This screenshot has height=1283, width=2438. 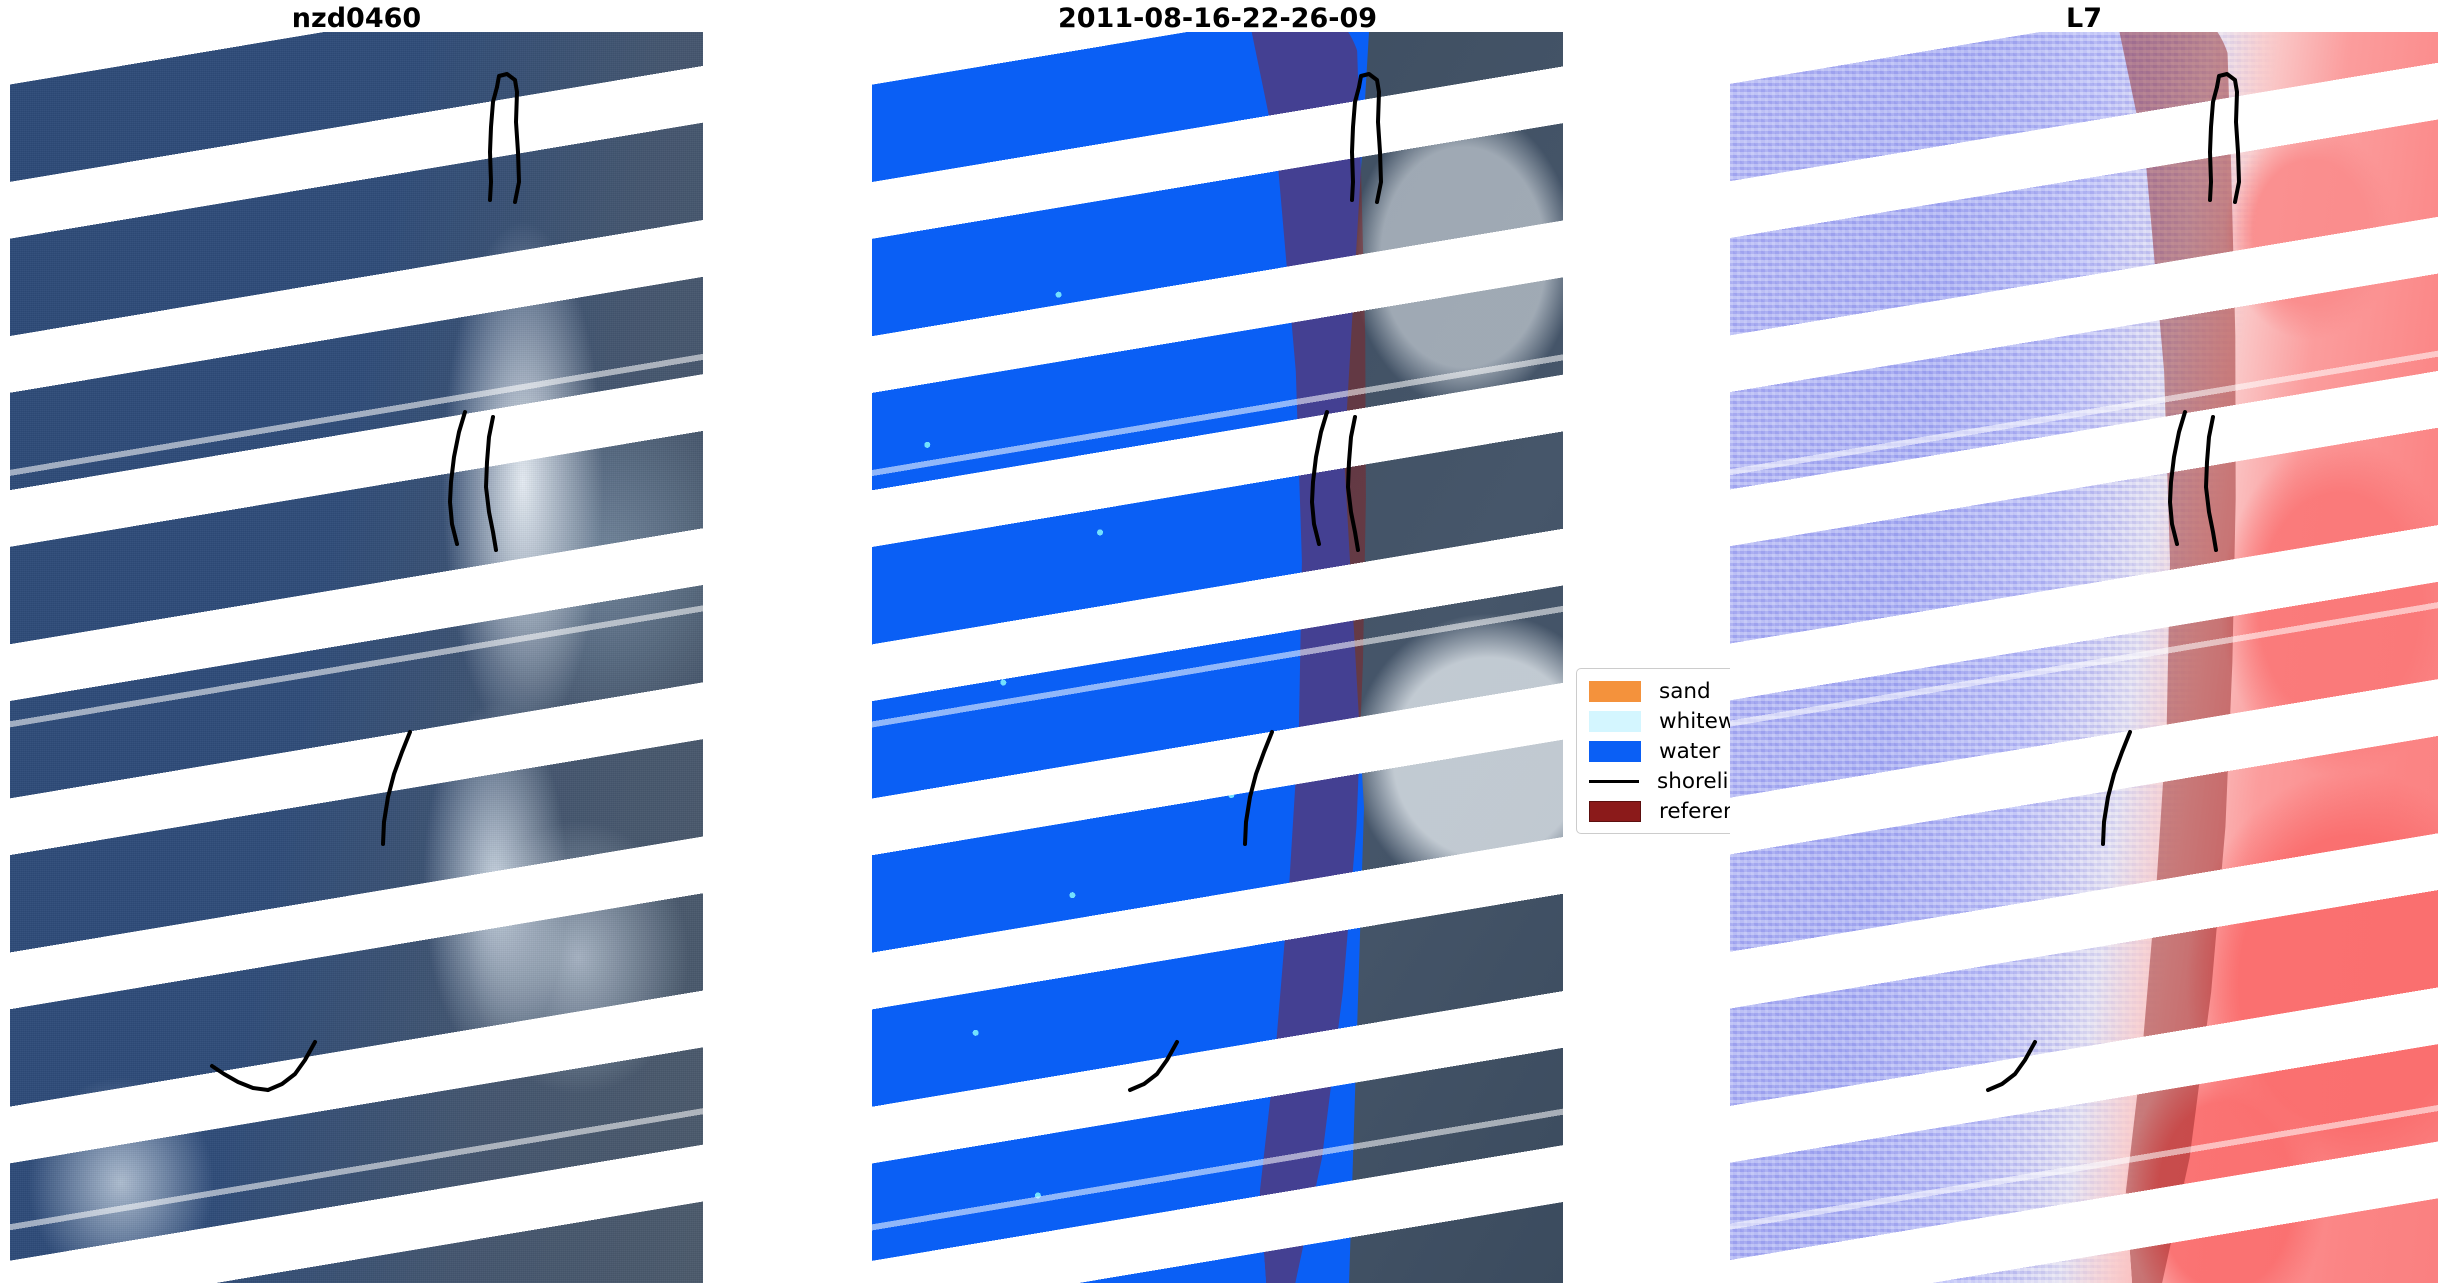 I want to click on shoreline-contour-index, so click(x=2113, y=582).